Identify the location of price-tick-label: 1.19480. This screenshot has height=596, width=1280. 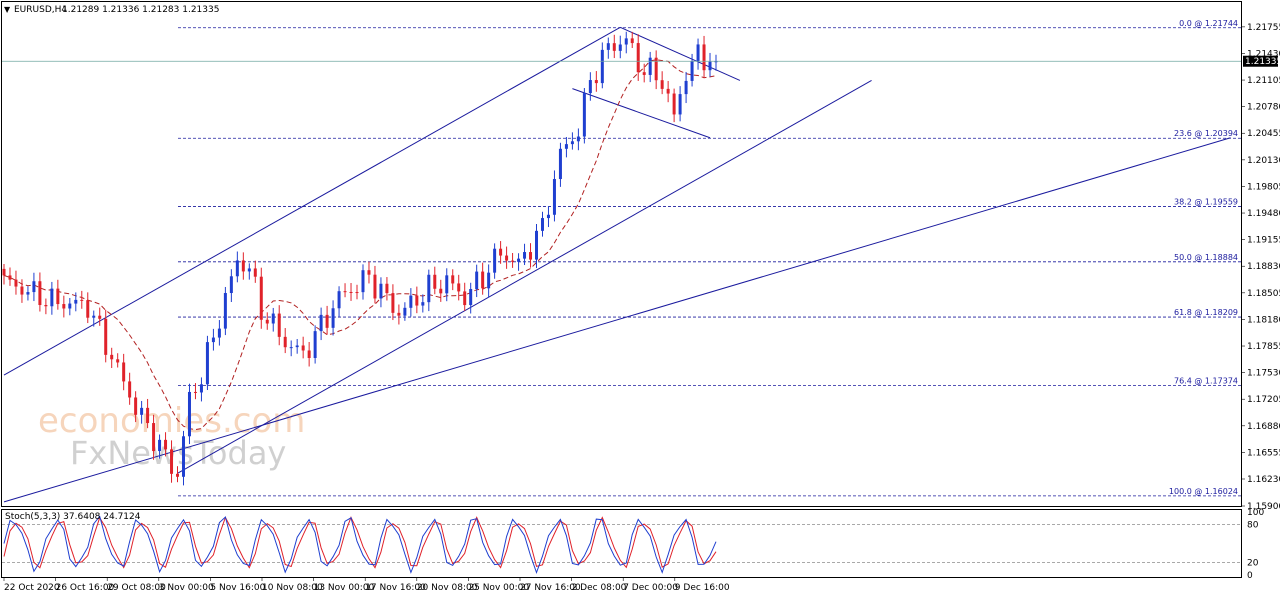
(1263, 214).